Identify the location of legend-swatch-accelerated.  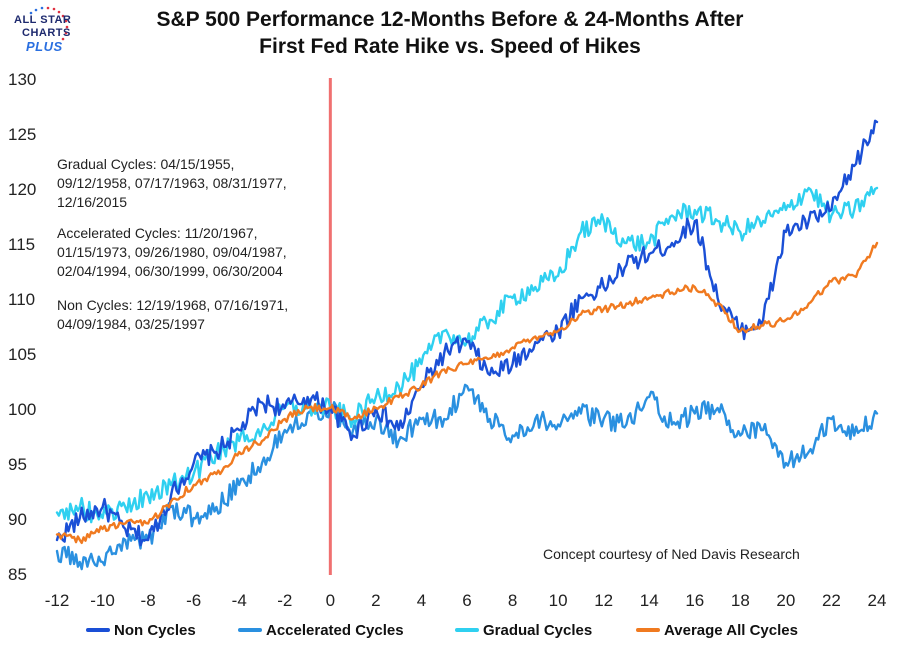
(250, 630).